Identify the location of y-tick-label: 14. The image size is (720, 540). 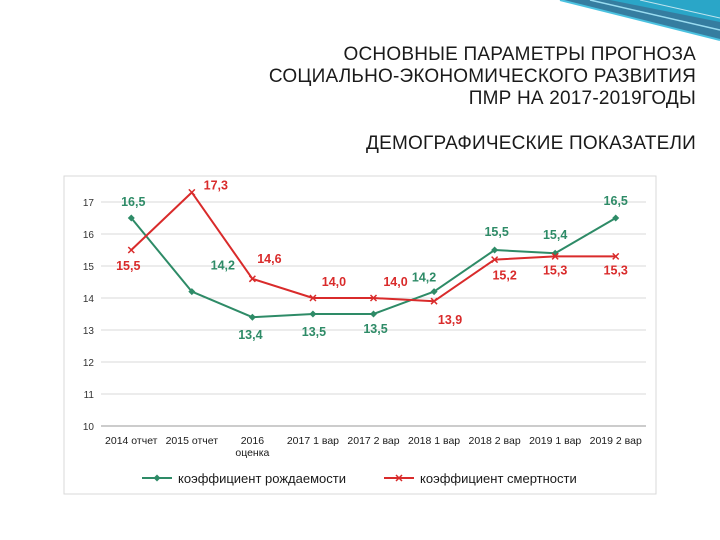
(89, 299).